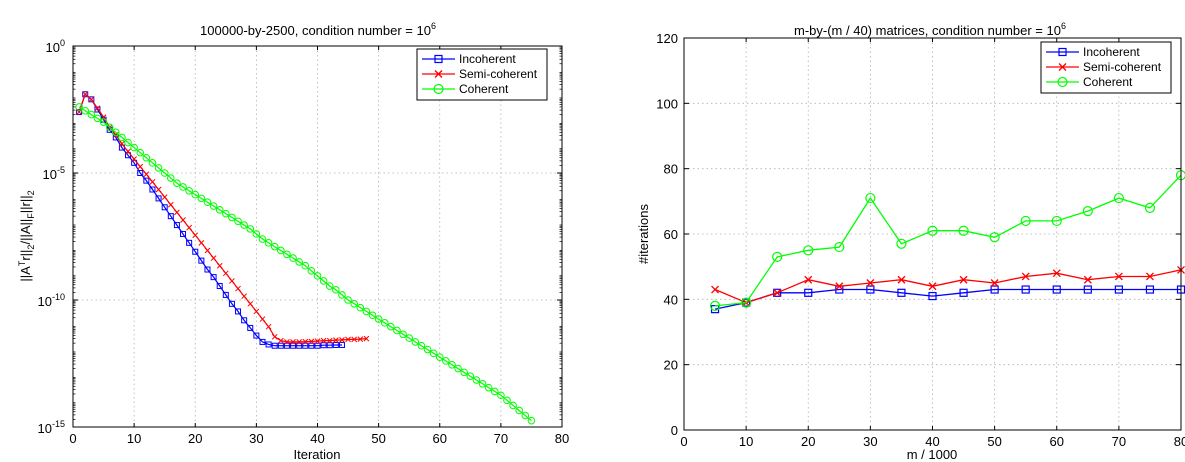 This screenshot has width=1185, height=462. I want to click on left-y-tick-label: 100, so click(55, 46).